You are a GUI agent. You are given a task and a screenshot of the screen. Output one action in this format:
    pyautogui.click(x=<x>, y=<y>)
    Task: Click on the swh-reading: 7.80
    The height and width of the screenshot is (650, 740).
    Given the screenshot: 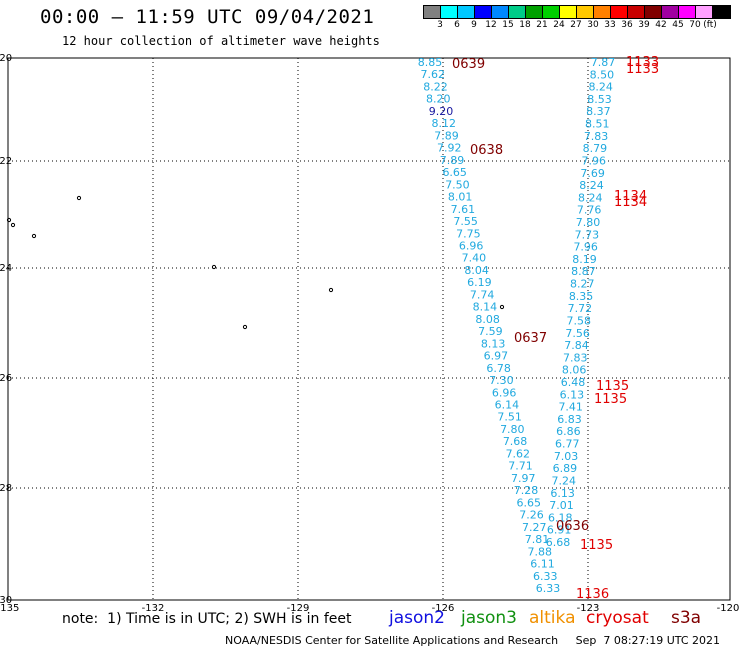 What is the action you would take?
    pyautogui.click(x=588, y=222)
    